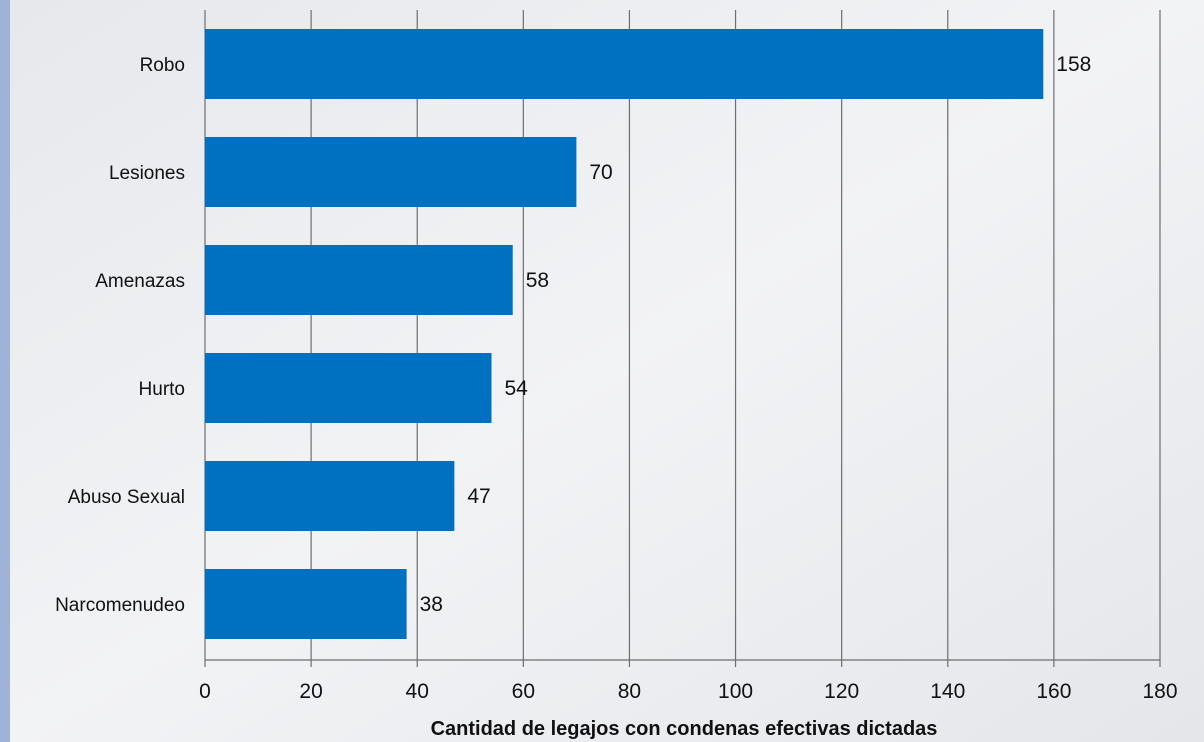 The image size is (1204, 742). Describe the element at coordinates (162, 389) in the screenshot. I see `category-label: Hurto` at that location.